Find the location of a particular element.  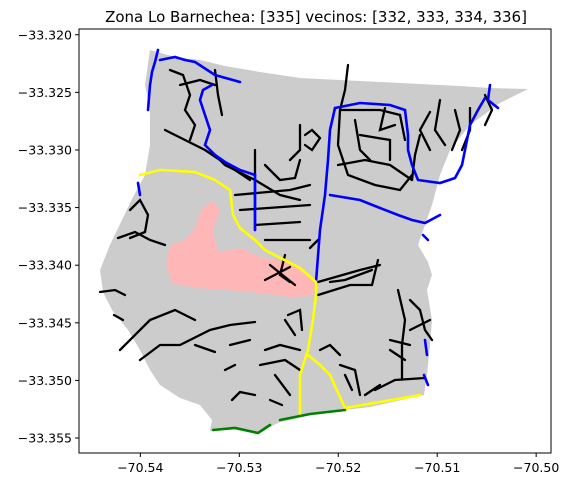

y-tick-label: −33.320 is located at coordinates (45, 34).